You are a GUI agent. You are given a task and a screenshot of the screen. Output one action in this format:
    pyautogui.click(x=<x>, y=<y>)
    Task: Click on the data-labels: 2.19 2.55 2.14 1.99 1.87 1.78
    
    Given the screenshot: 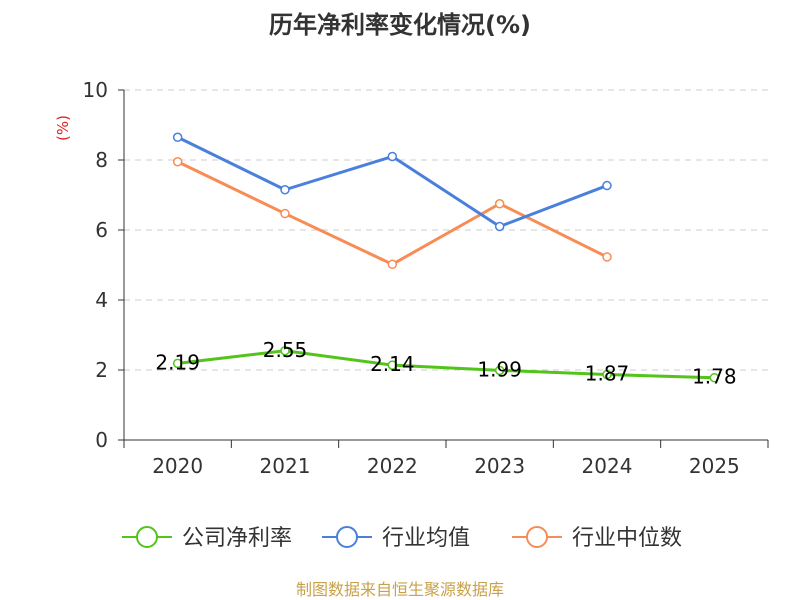 What is the action you would take?
    pyautogui.click(x=445, y=363)
    